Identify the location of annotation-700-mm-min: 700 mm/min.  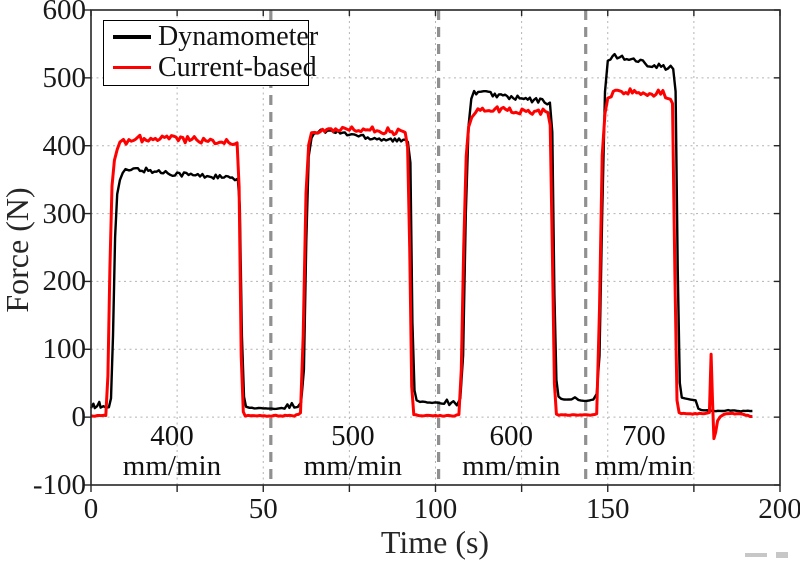
(644, 451).